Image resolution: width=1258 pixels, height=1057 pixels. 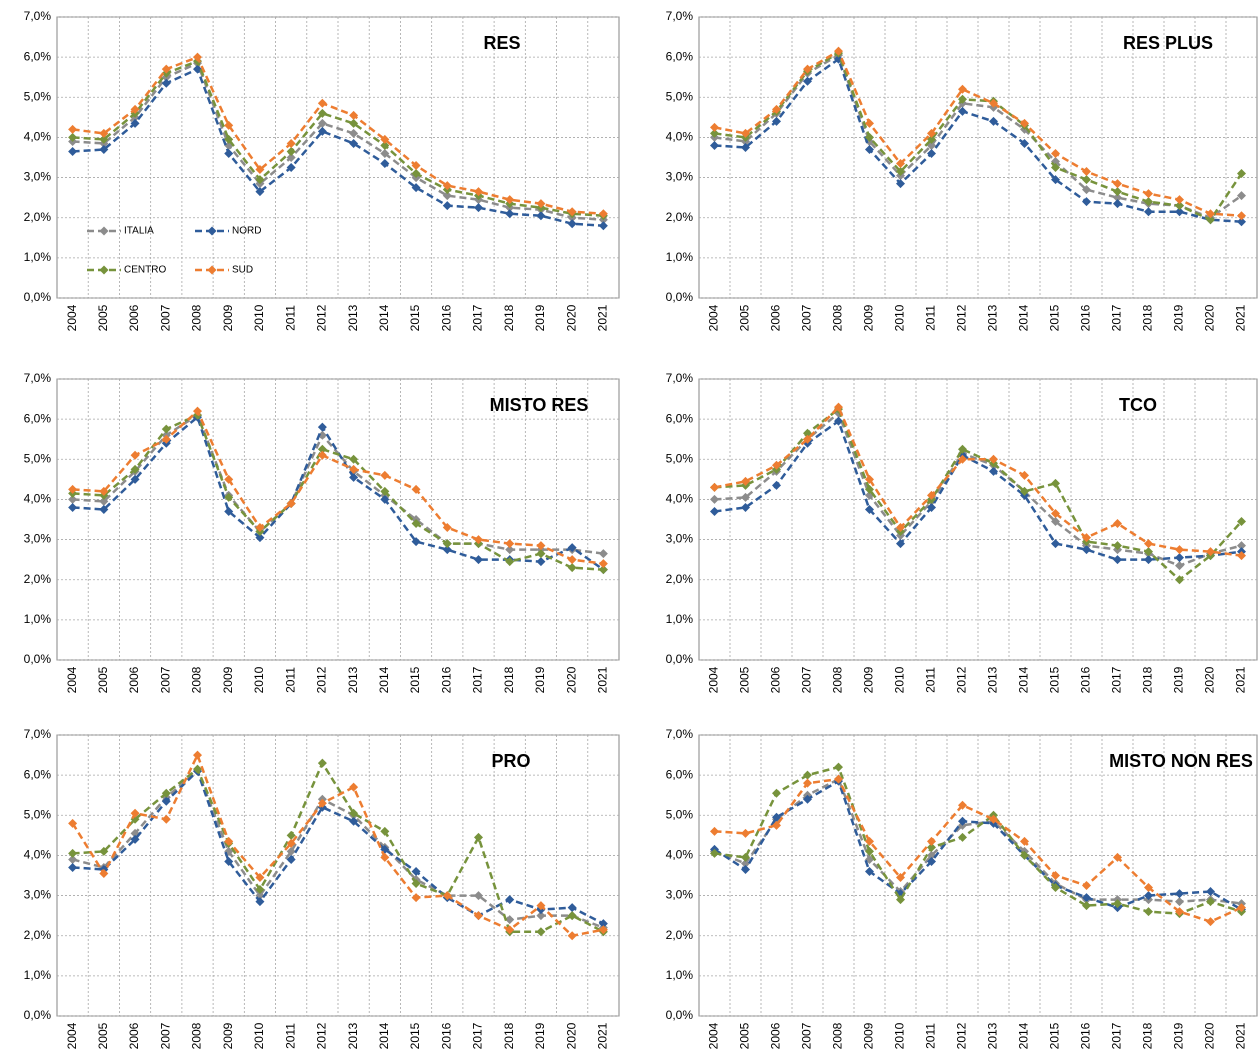 I want to click on x-tick-label: 2006, so click(x=134, y=1035).